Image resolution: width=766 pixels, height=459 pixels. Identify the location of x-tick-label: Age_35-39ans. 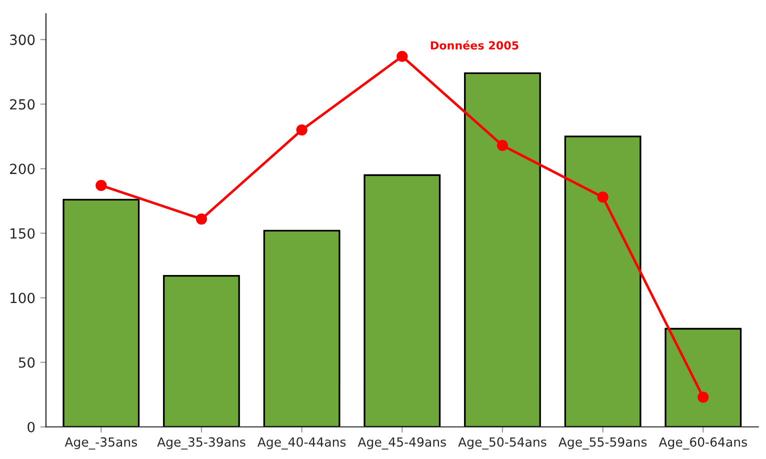
(201, 443).